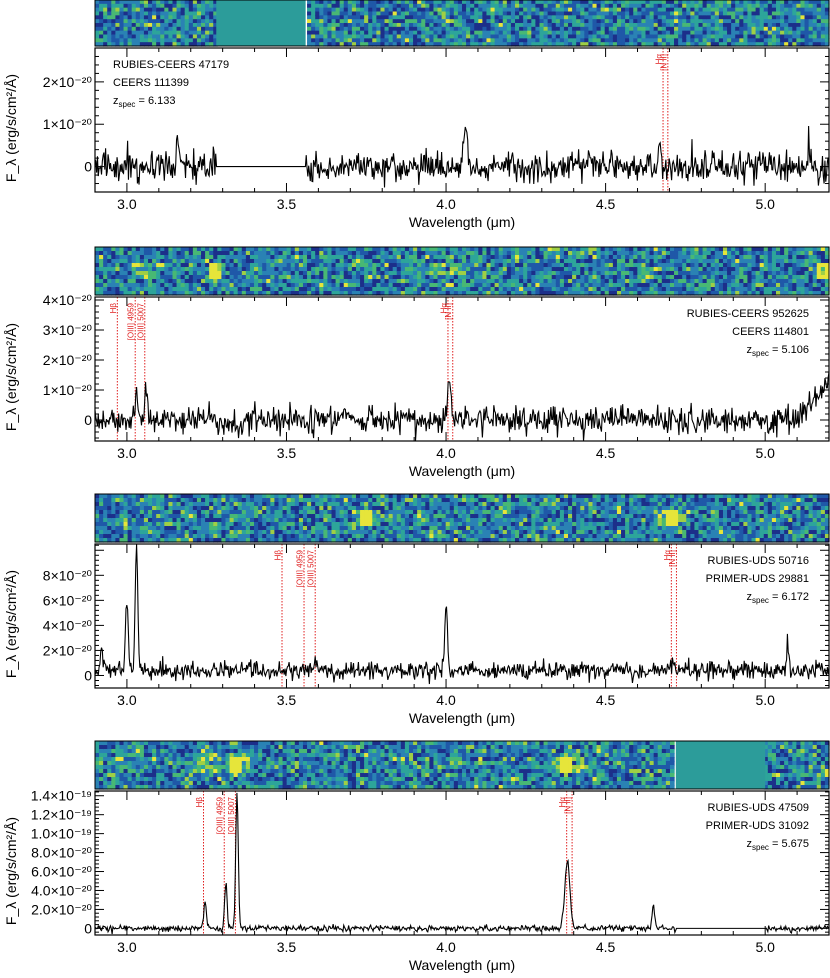  What do you see at coordinates (61, 834) in the screenshot?
I see `y-tick-label-4-6: 1.0×10⁻¹⁹` at bounding box center [61, 834].